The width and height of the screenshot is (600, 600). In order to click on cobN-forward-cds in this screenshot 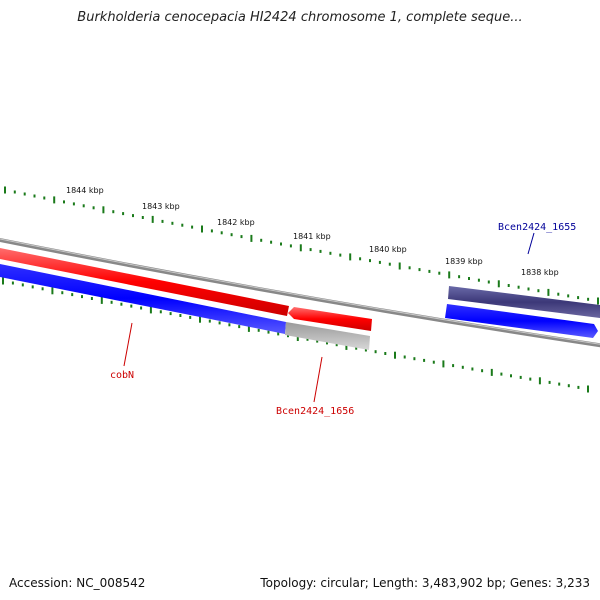, I will do `click(144, 281)`.